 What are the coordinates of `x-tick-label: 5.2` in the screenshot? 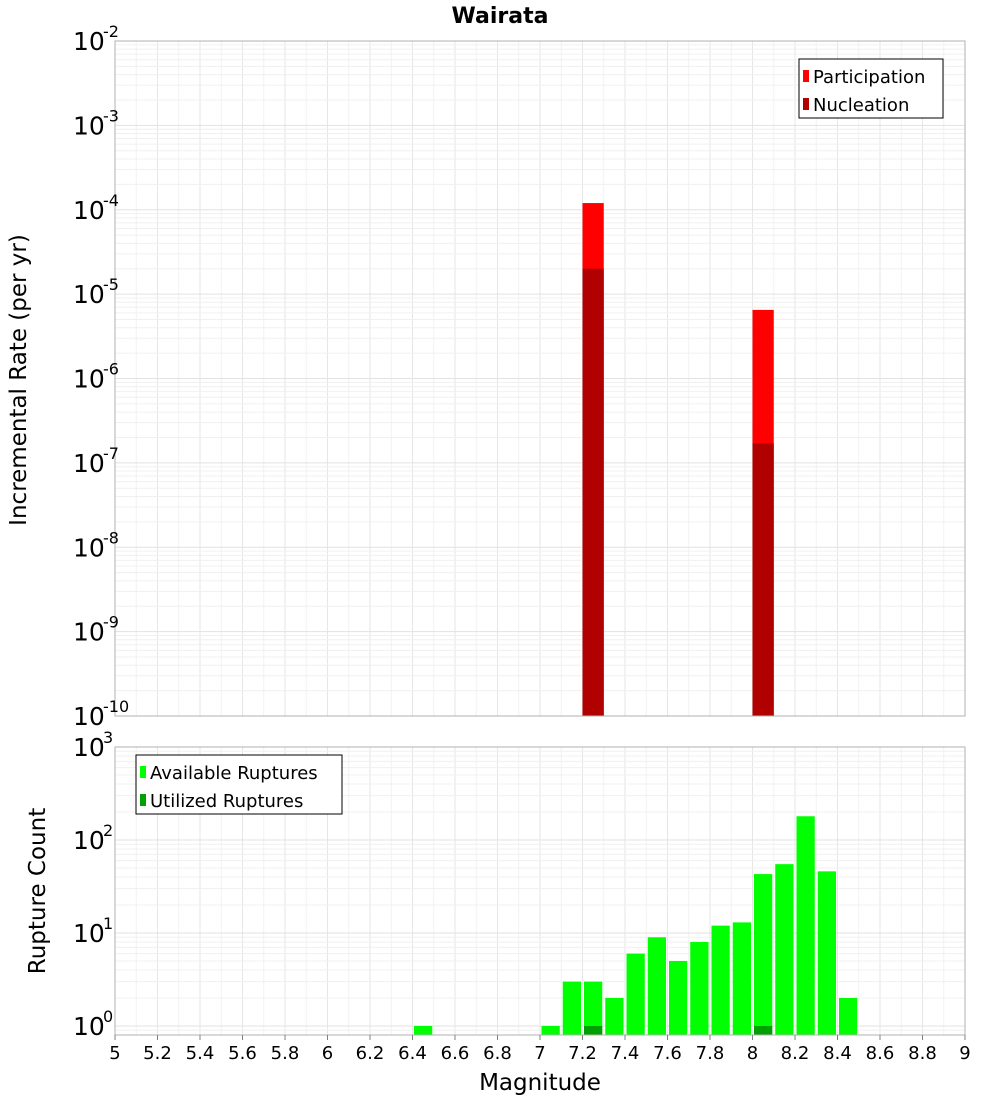 It's located at (157, 1053).